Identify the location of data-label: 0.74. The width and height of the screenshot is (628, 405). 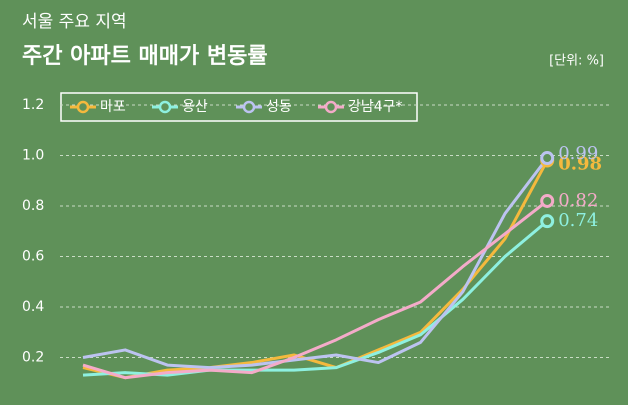
(578, 220).